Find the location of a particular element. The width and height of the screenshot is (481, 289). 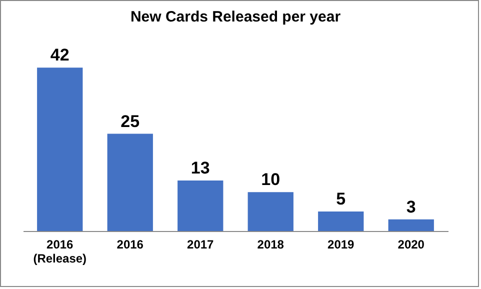

x-tick-label: 2016 (Release) is located at coordinates (60, 252).